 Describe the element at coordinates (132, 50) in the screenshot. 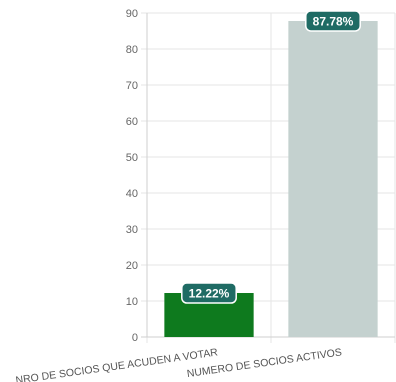

I see `y-tick-label: 80` at that location.